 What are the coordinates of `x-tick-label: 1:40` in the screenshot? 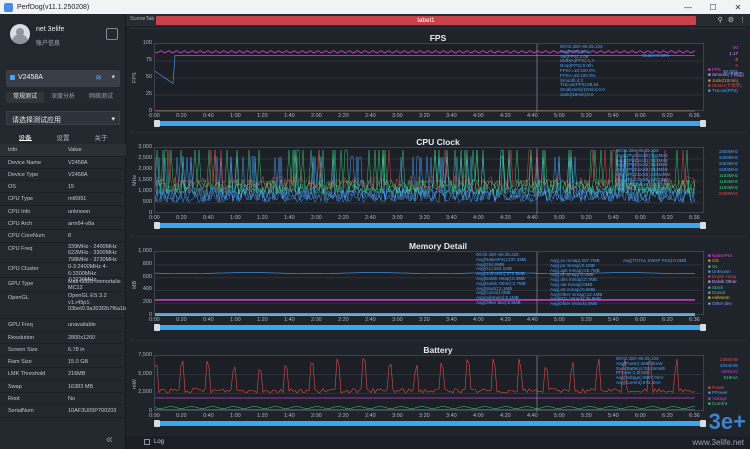 It's located at (289, 116).